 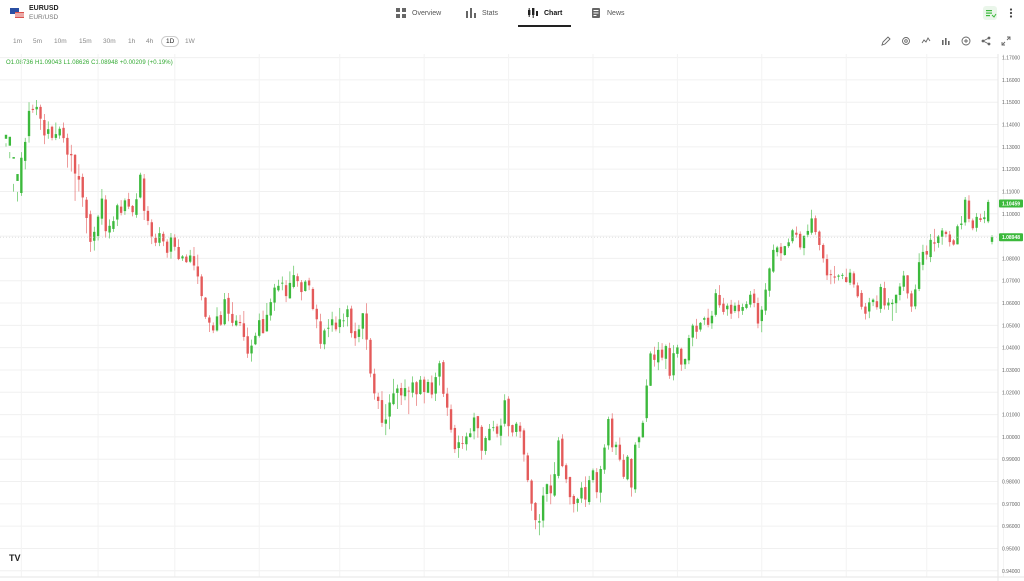 I want to click on tab-overview: Overview, so click(x=418, y=13).